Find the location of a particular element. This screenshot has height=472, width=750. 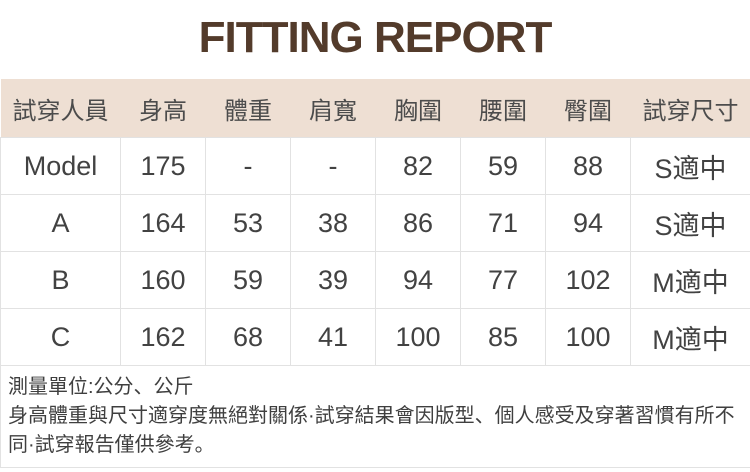

header-cell-size: 試穿尺寸 is located at coordinates (690, 108).